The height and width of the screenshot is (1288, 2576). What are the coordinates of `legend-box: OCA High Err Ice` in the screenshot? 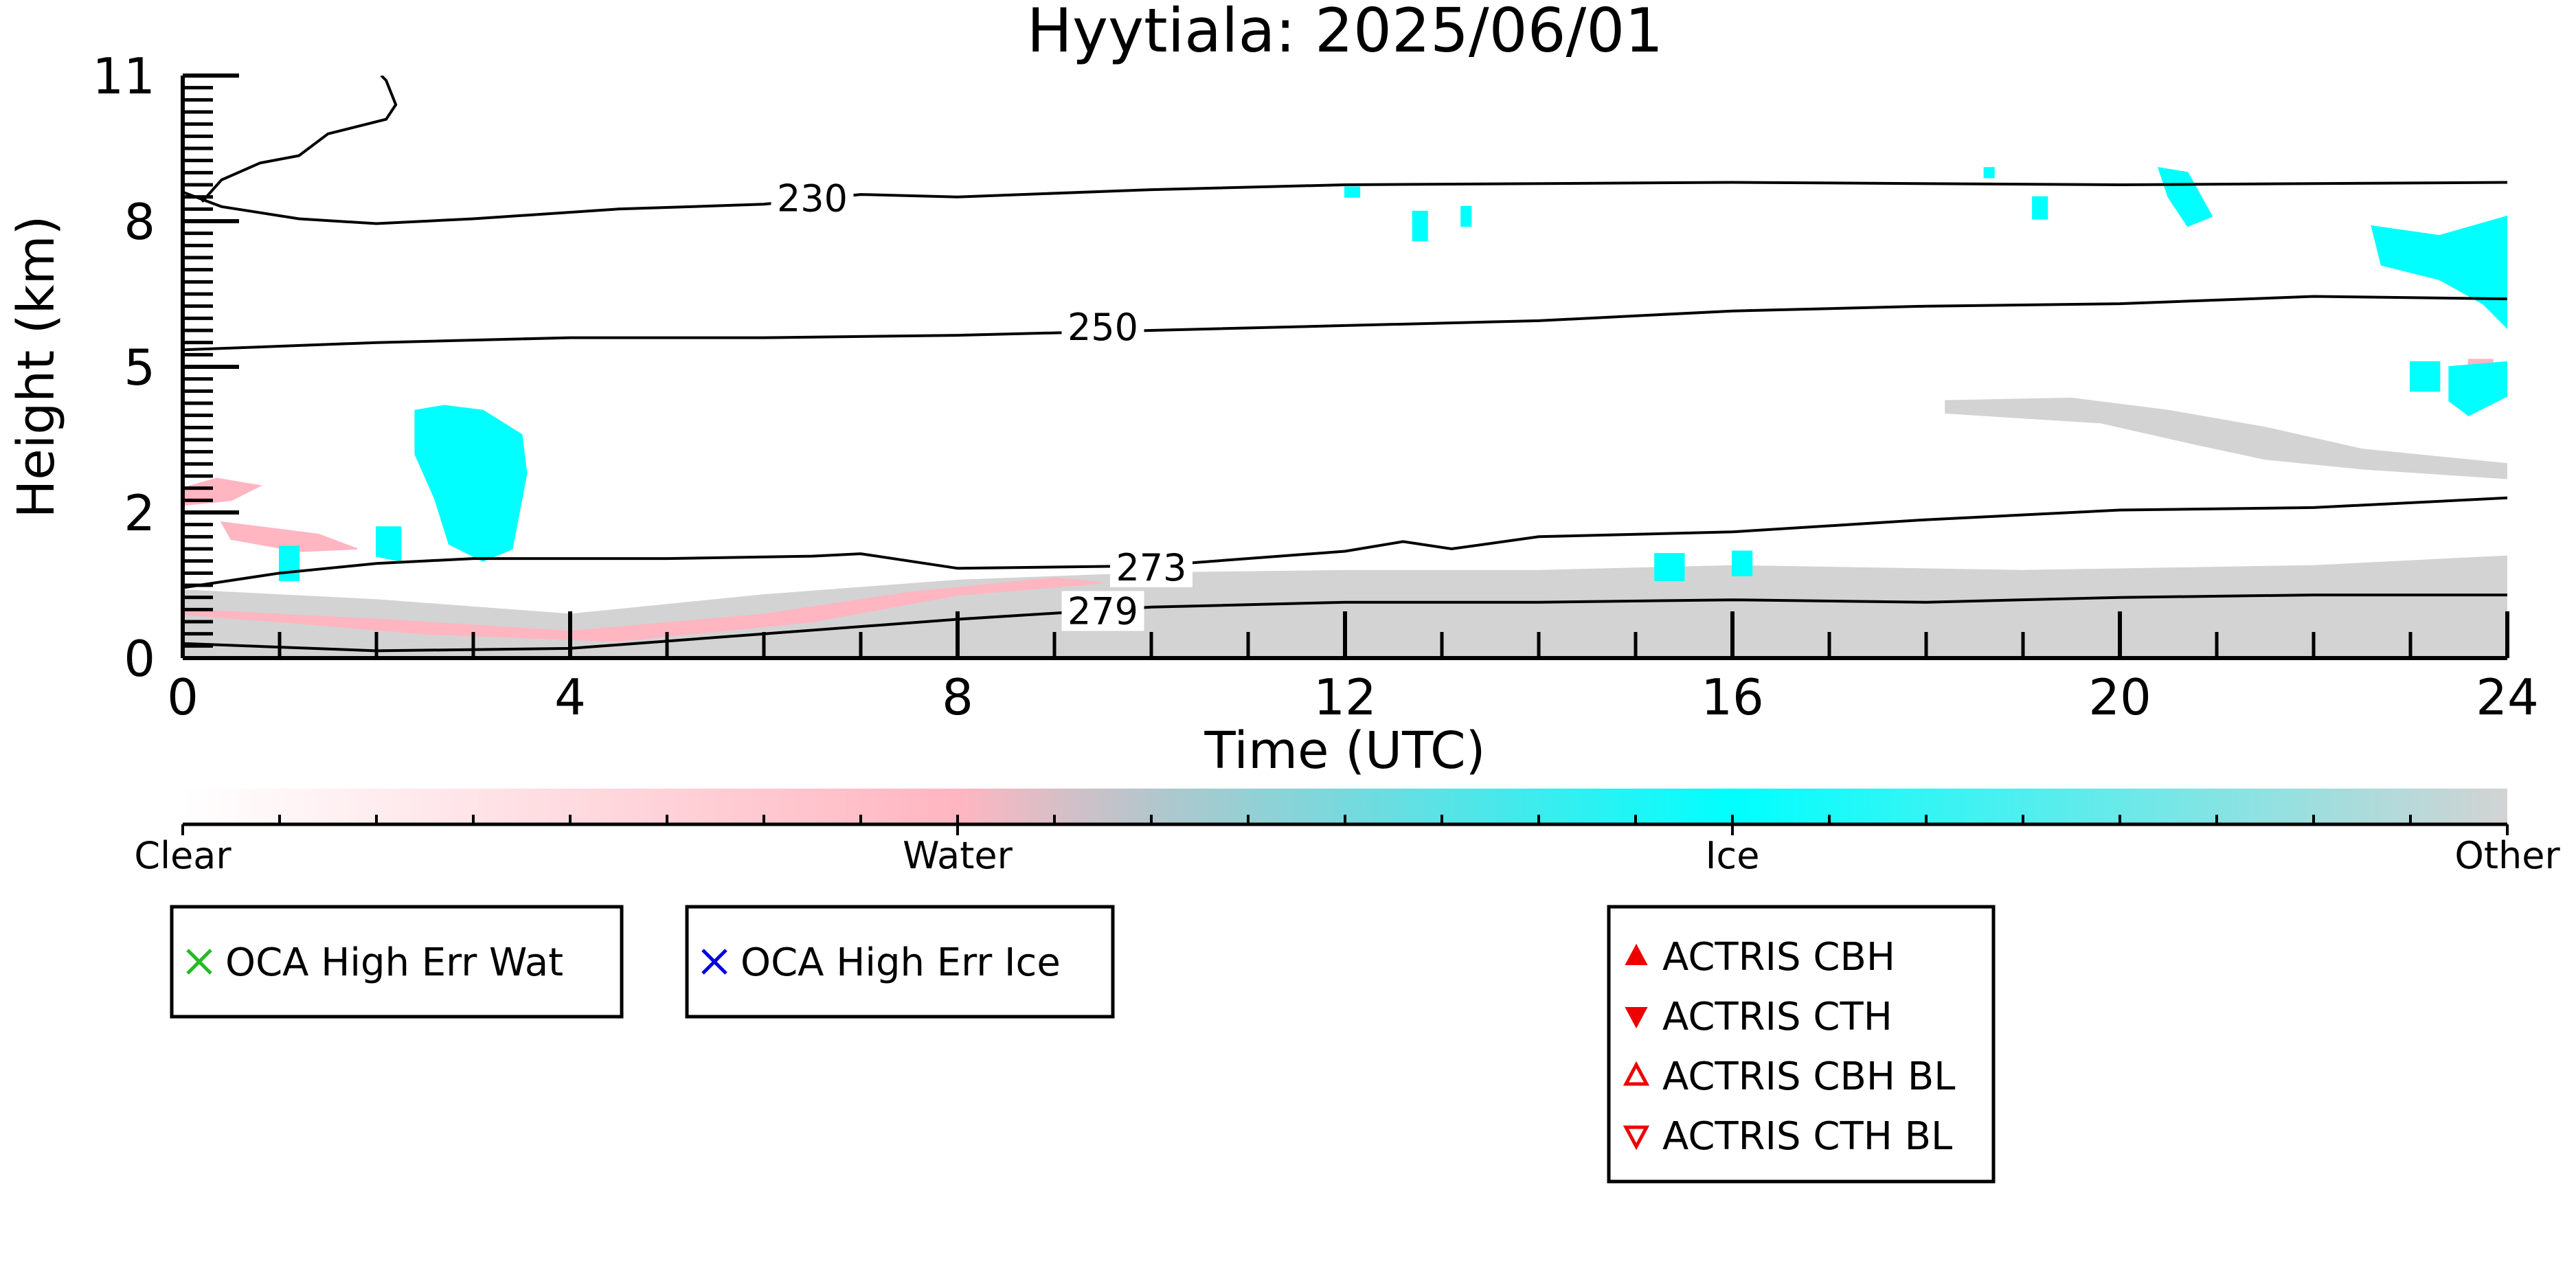 It's located at (900, 962).